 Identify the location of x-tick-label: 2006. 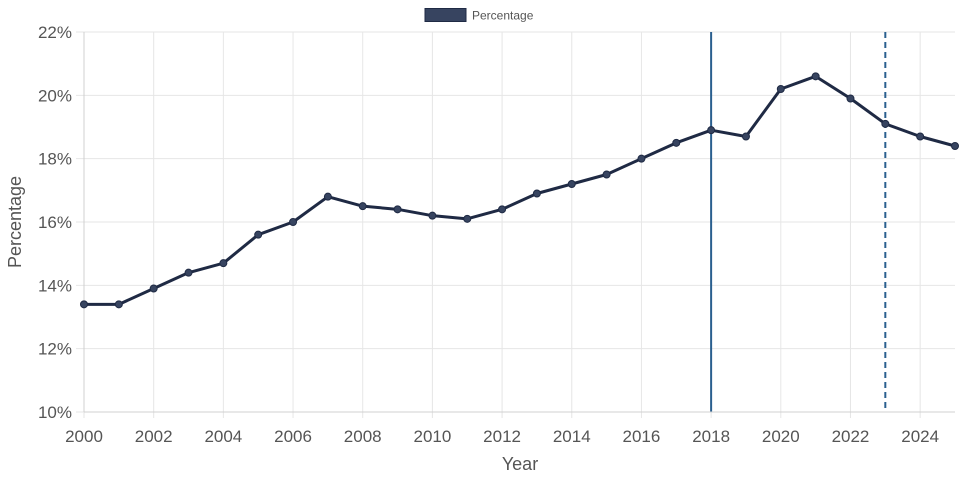
(293, 436).